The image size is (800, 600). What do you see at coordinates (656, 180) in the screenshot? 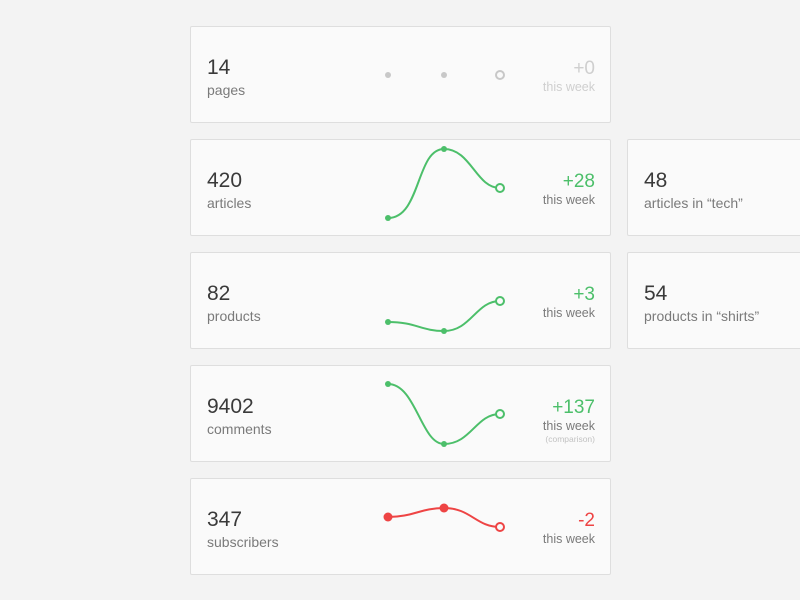
I see `stat-value: 48` at bounding box center [656, 180].